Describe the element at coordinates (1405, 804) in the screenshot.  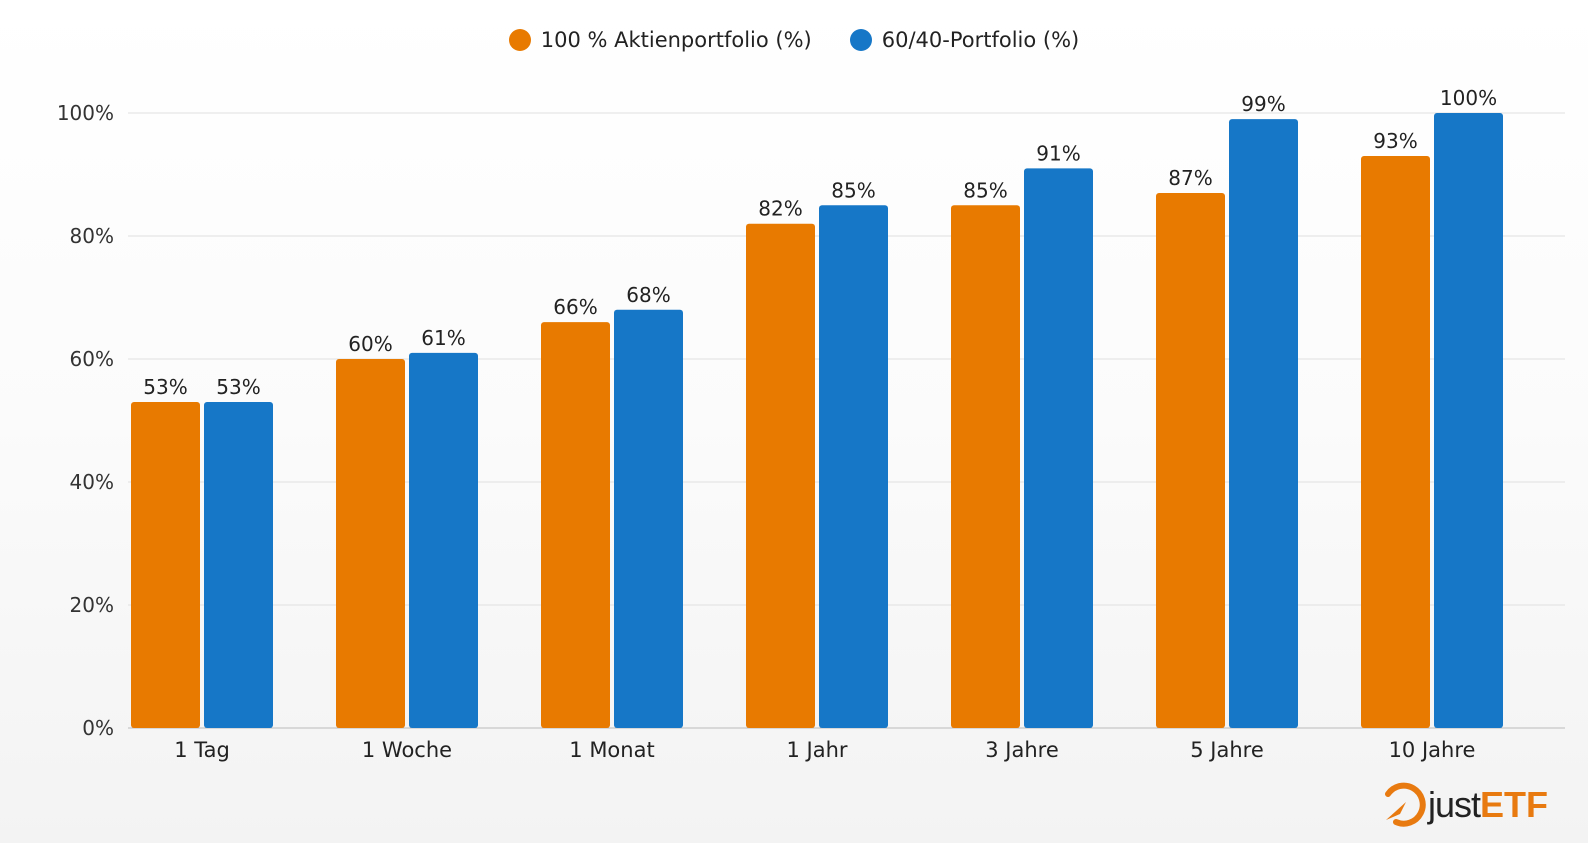
I see `logo-icon` at that location.